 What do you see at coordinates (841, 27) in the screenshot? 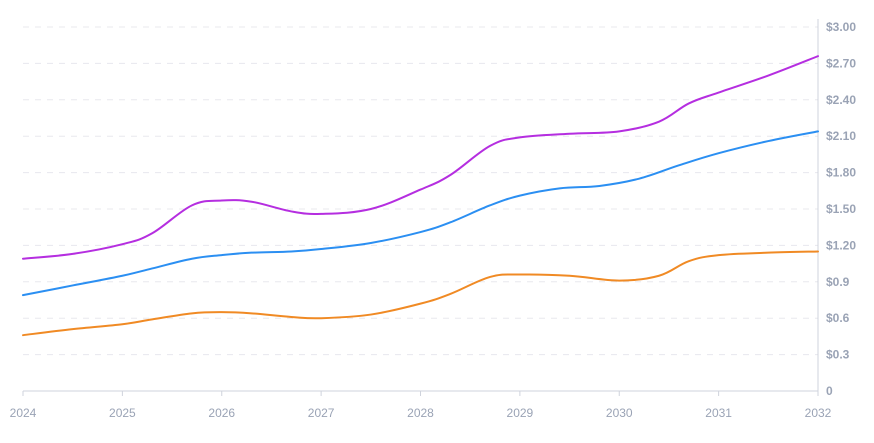
I see `y-tick-label: $3.00` at bounding box center [841, 27].